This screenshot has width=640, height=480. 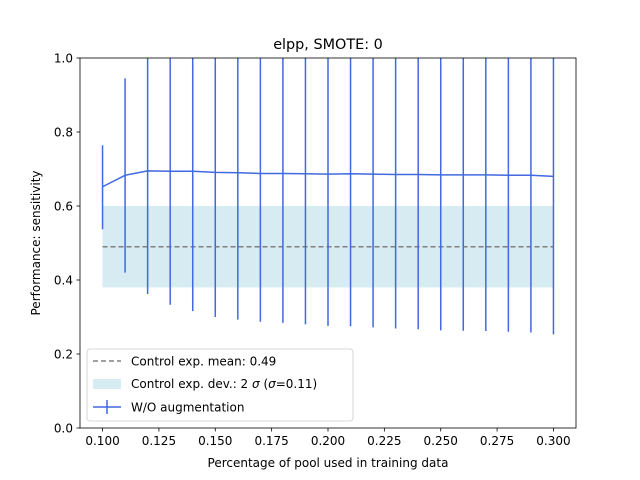 What do you see at coordinates (63, 428) in the screenshot?
I see `y-tick-label: 0.0` at bounding box center [63, 428].